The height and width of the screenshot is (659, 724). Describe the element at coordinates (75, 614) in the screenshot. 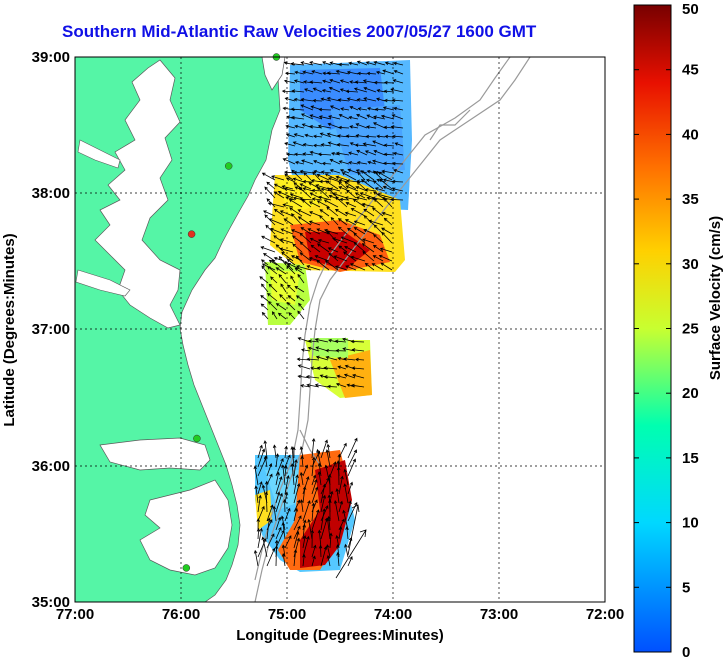

I see `x-tick-label: 77:00` at that location.